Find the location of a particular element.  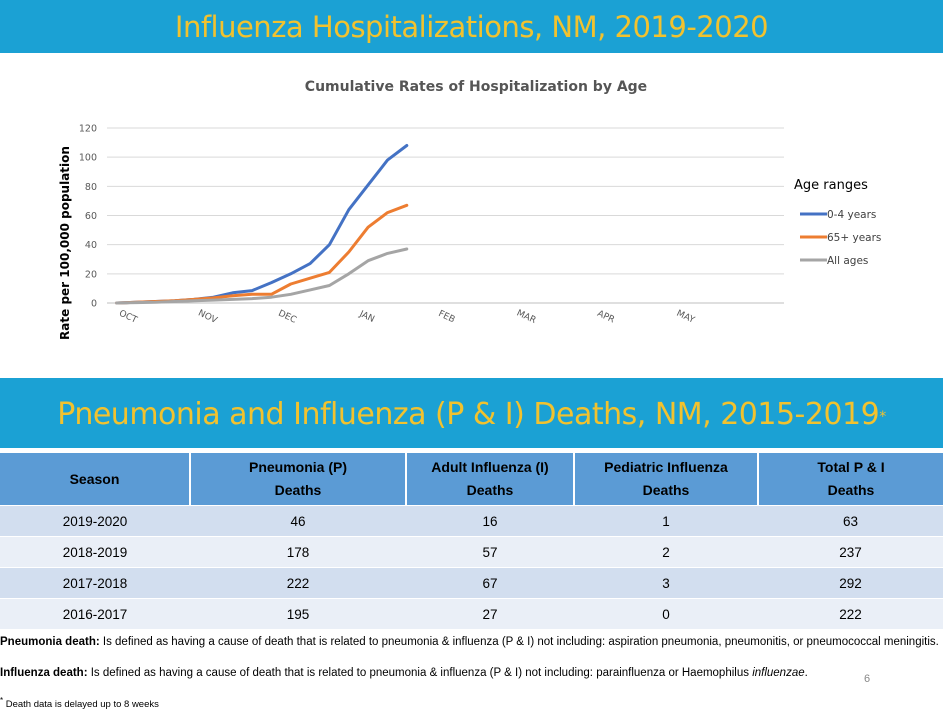

cell-total: 63 is located at coordinates (850, 521).